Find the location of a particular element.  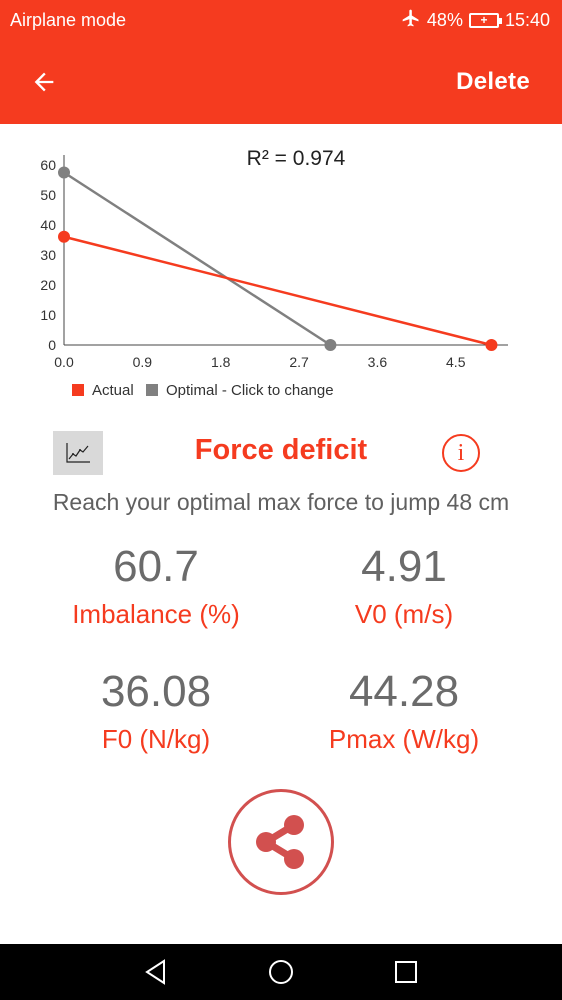

chart-title: R² = 0.974 is located at coordinates (296, 158).